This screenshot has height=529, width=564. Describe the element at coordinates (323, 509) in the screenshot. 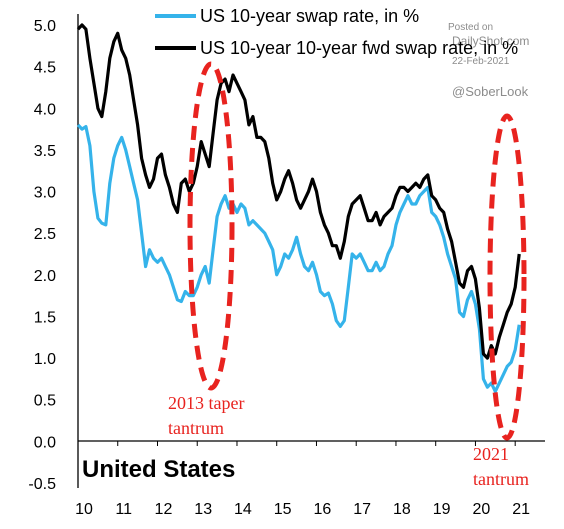

I see `x-tick-label: 16` at that location.